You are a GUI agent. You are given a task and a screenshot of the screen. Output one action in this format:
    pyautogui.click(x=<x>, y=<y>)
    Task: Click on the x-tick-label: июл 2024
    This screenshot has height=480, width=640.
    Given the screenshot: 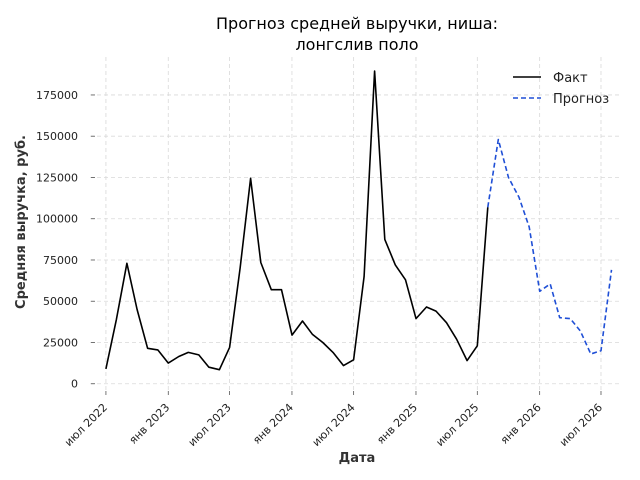 What is the action you would take?
    pyautogui.click(x=334, y=425)
    